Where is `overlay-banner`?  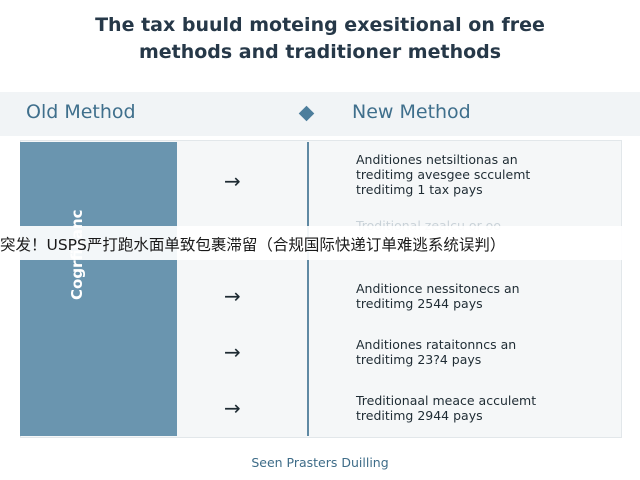 overlay-banner is located at coordinates (320, 243).